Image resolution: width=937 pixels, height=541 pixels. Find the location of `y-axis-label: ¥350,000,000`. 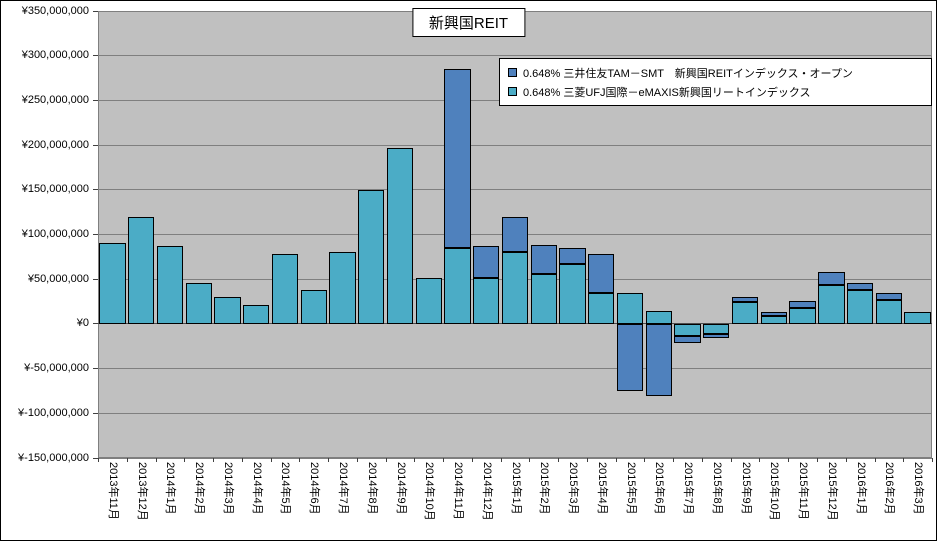

y-axis-label: ¥350,000,000 is located at coordinates (55, 10).